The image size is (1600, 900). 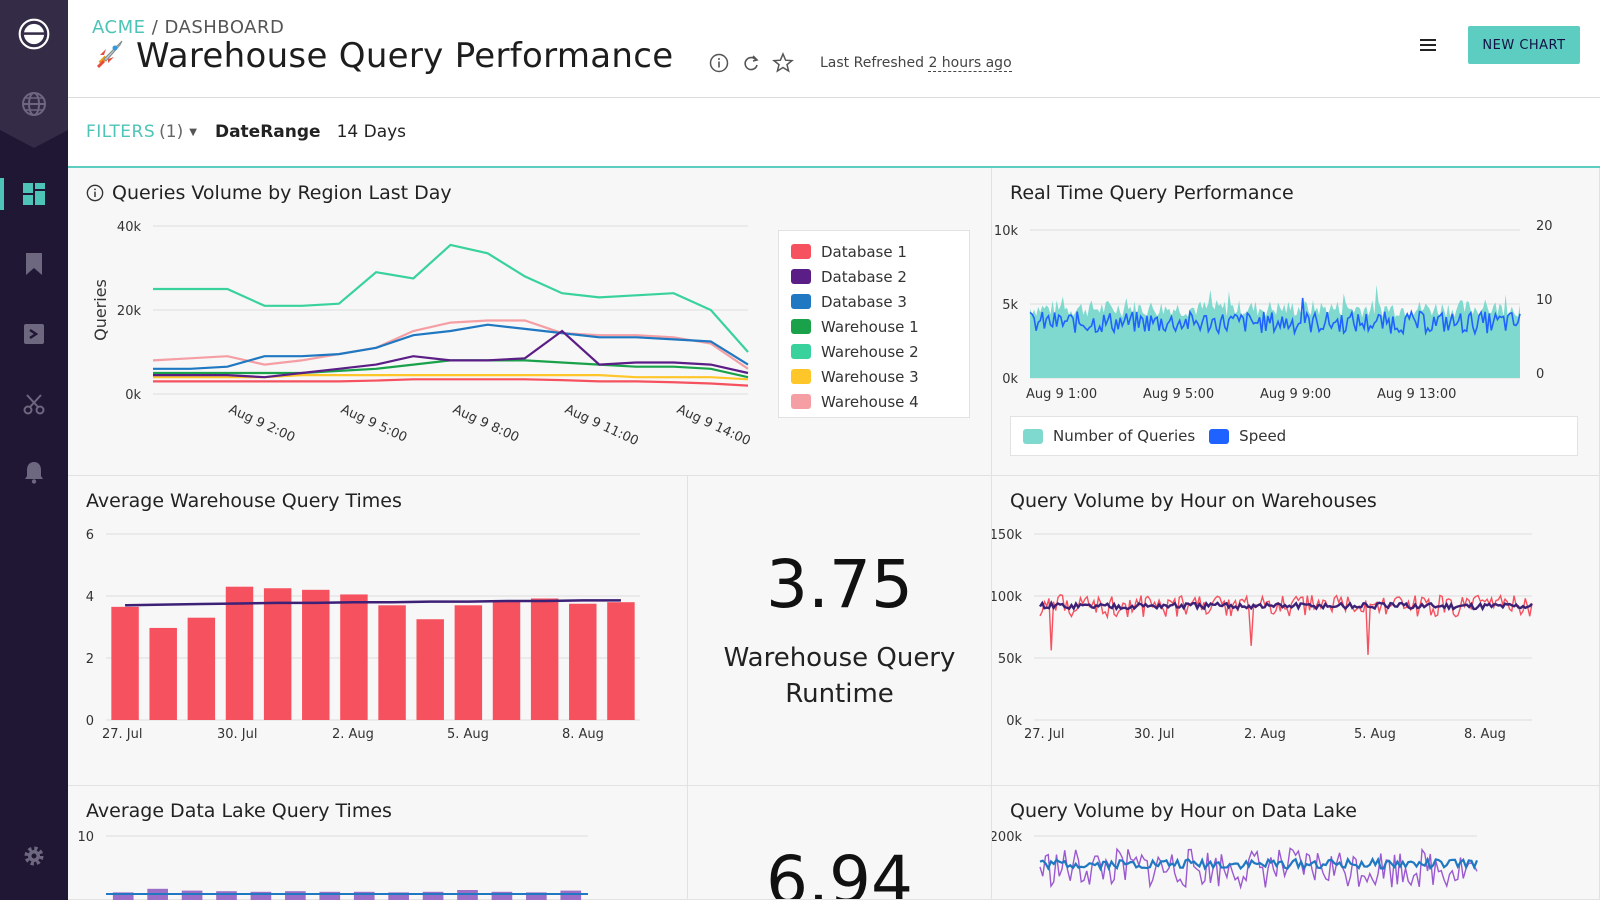 What do you see at coordinates (1540, 374) in the screenshot?
I see `y-tick-label-right: 0` at bounding box center [1540, 374].